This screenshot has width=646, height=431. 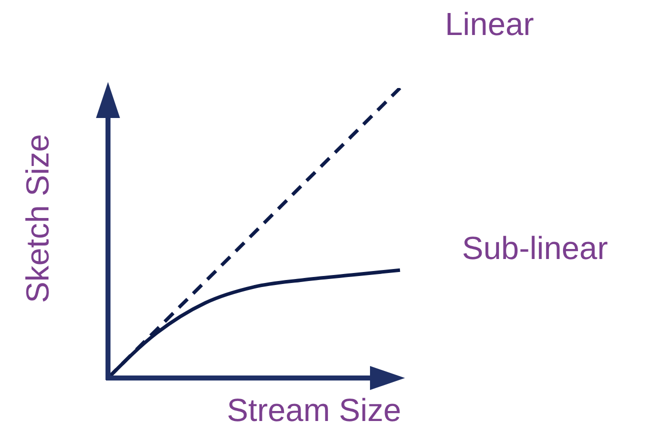 I want to click on x-axis-title: Stream Size, so click(x=314, y=410).